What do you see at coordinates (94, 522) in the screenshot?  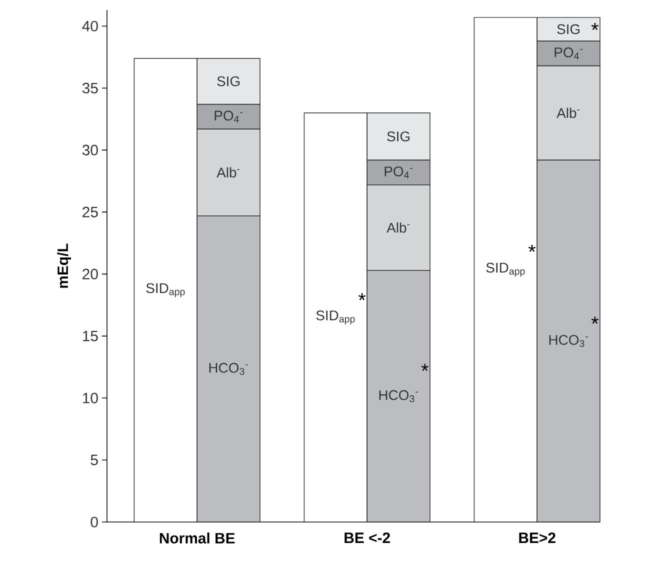 I see `y-tick-label: 0` at bounding box center [94, 522].